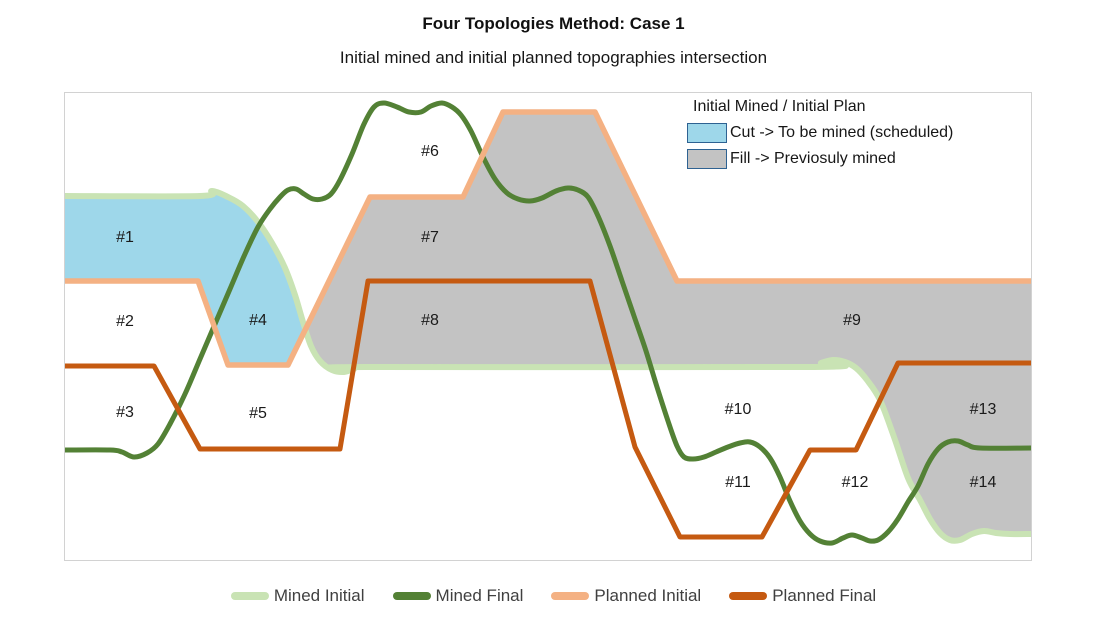  I want to click on legend-item-planned-final: Planned Final, so click(802, 596).